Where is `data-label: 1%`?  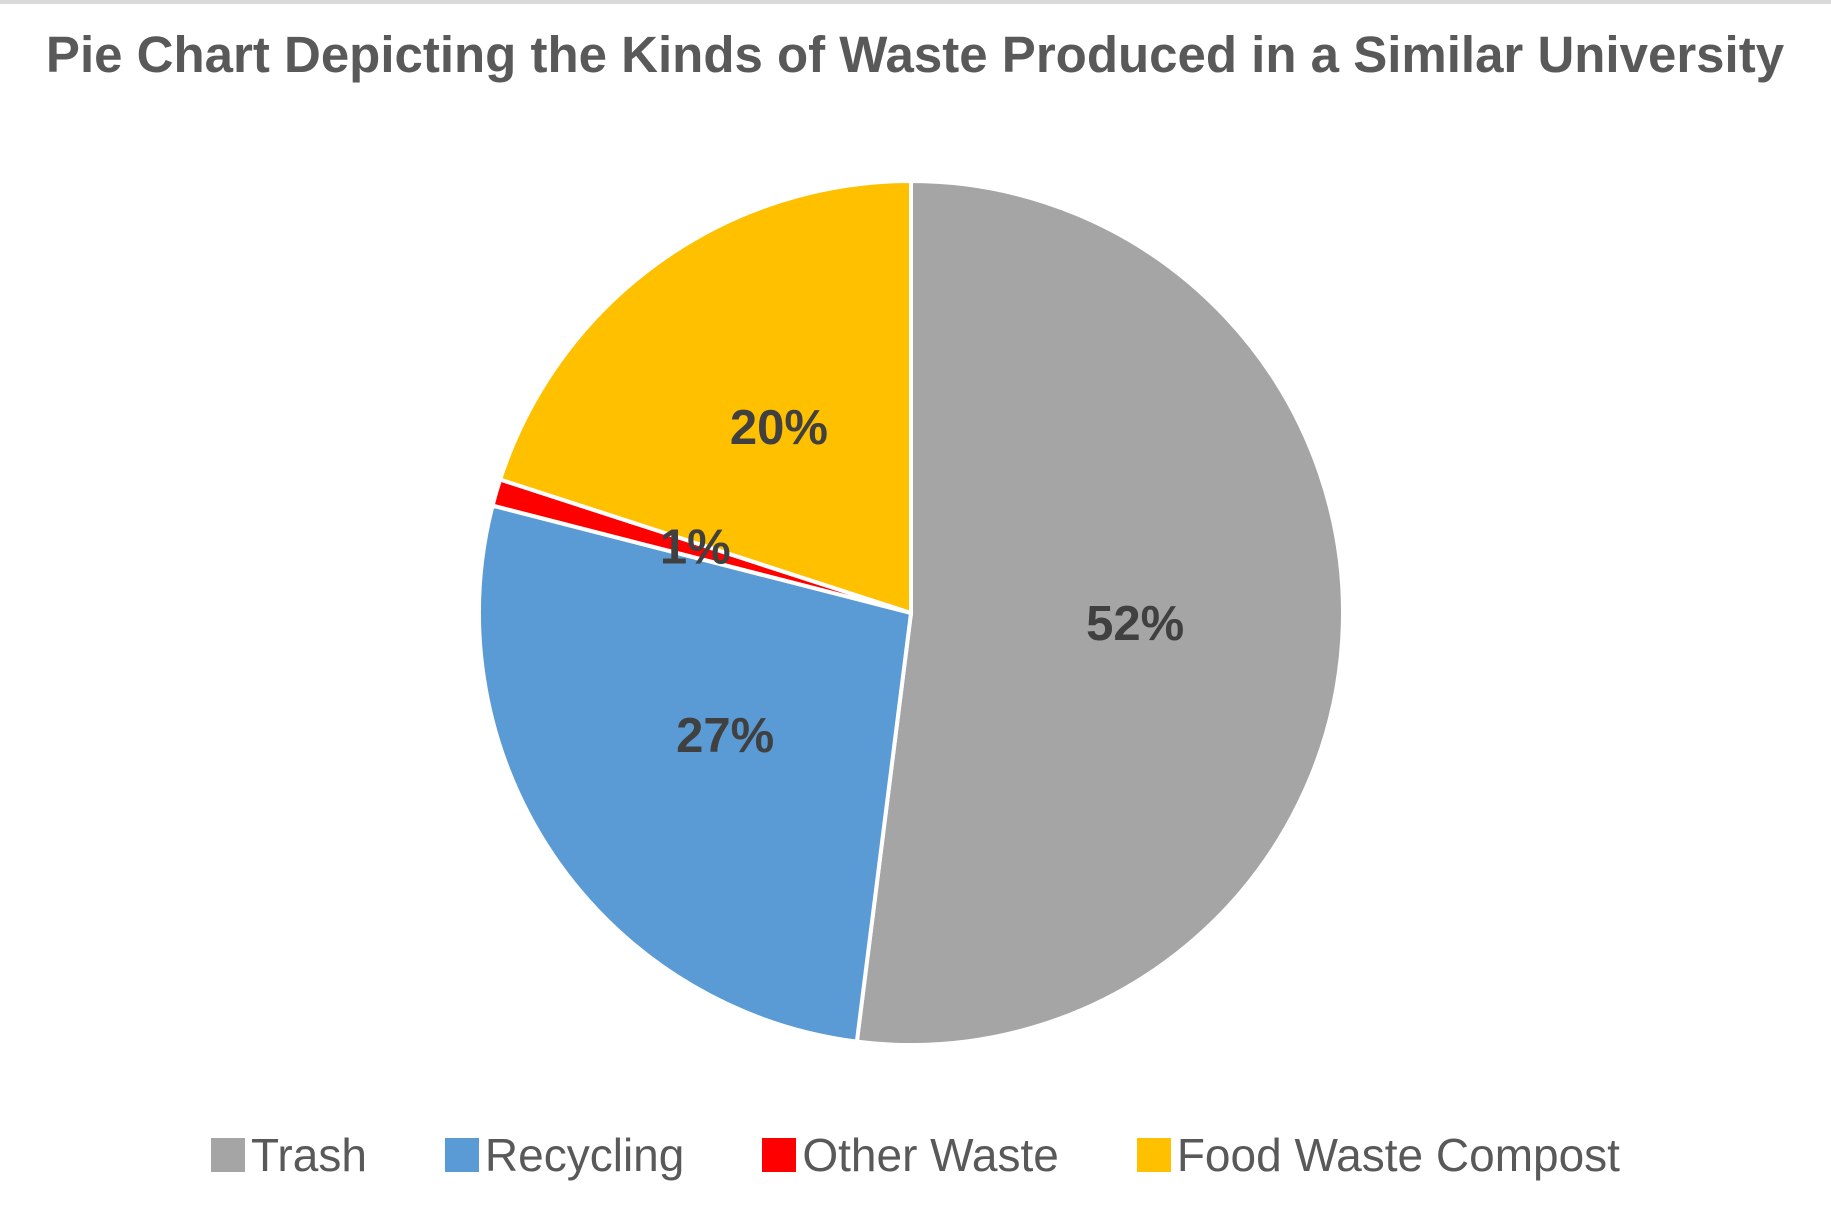 data-label: 1% is located at coordinates (695, 547).